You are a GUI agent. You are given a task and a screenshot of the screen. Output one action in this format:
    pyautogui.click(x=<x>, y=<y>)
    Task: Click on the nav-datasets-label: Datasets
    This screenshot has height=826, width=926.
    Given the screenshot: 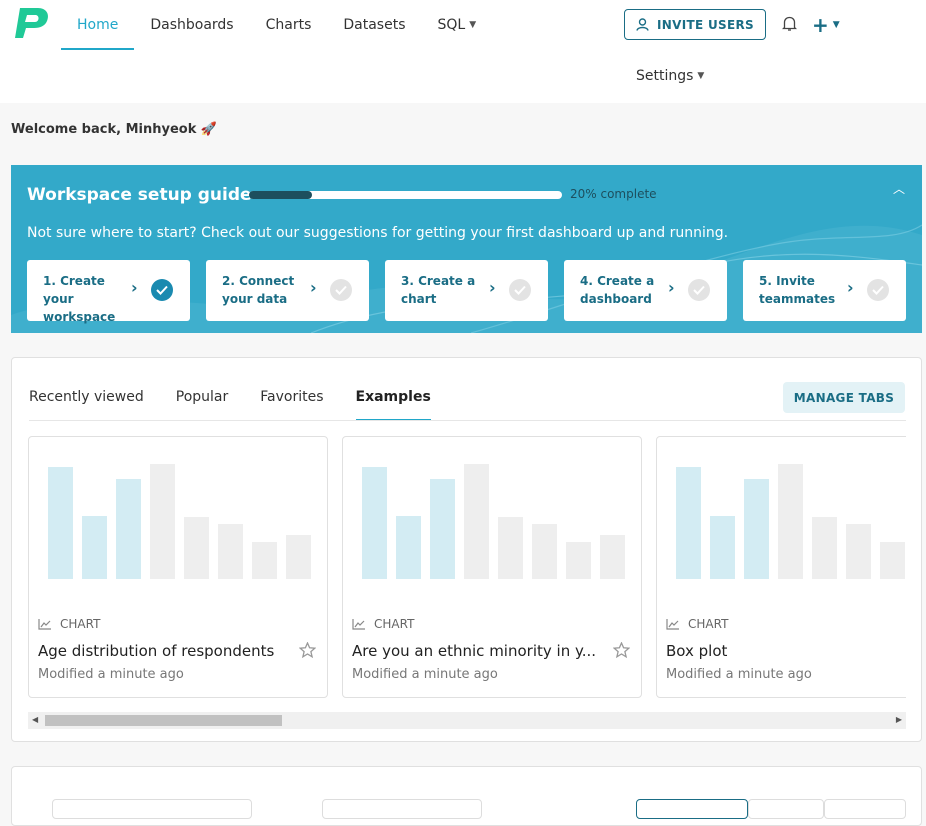 What is the action you would take?
    pyautogui.click(x=374, y=25)
    